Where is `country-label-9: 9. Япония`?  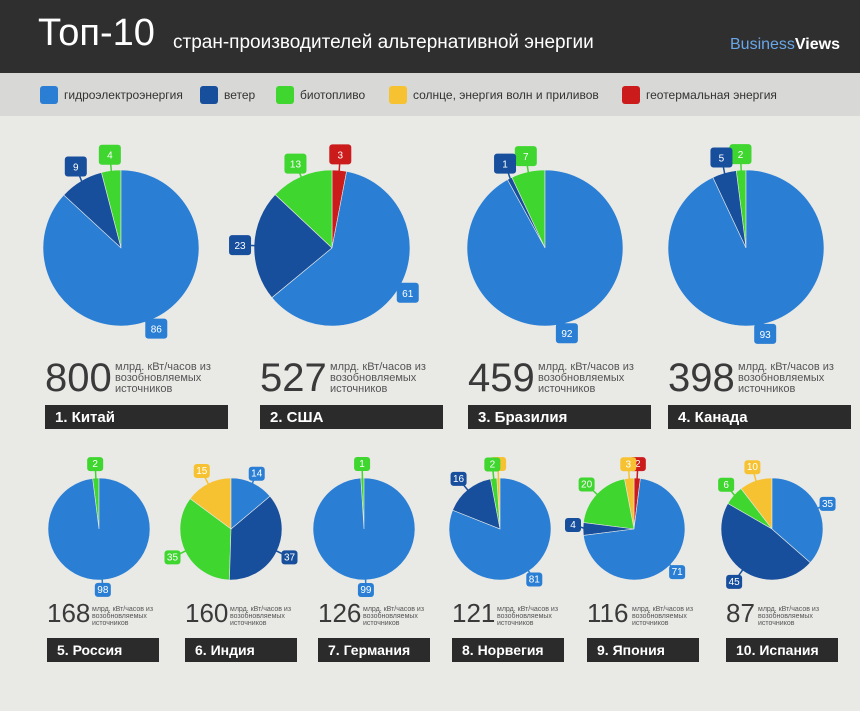
country-label-9: 9. Япония is located at coordinates (643, 650).